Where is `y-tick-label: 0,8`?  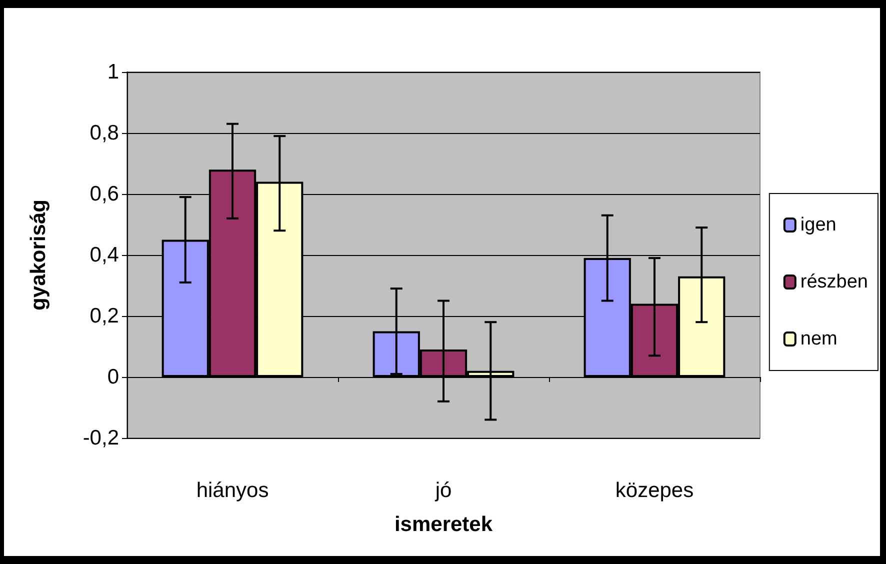 y-tick-label: 0,8 is located at coordinates (104, 133).